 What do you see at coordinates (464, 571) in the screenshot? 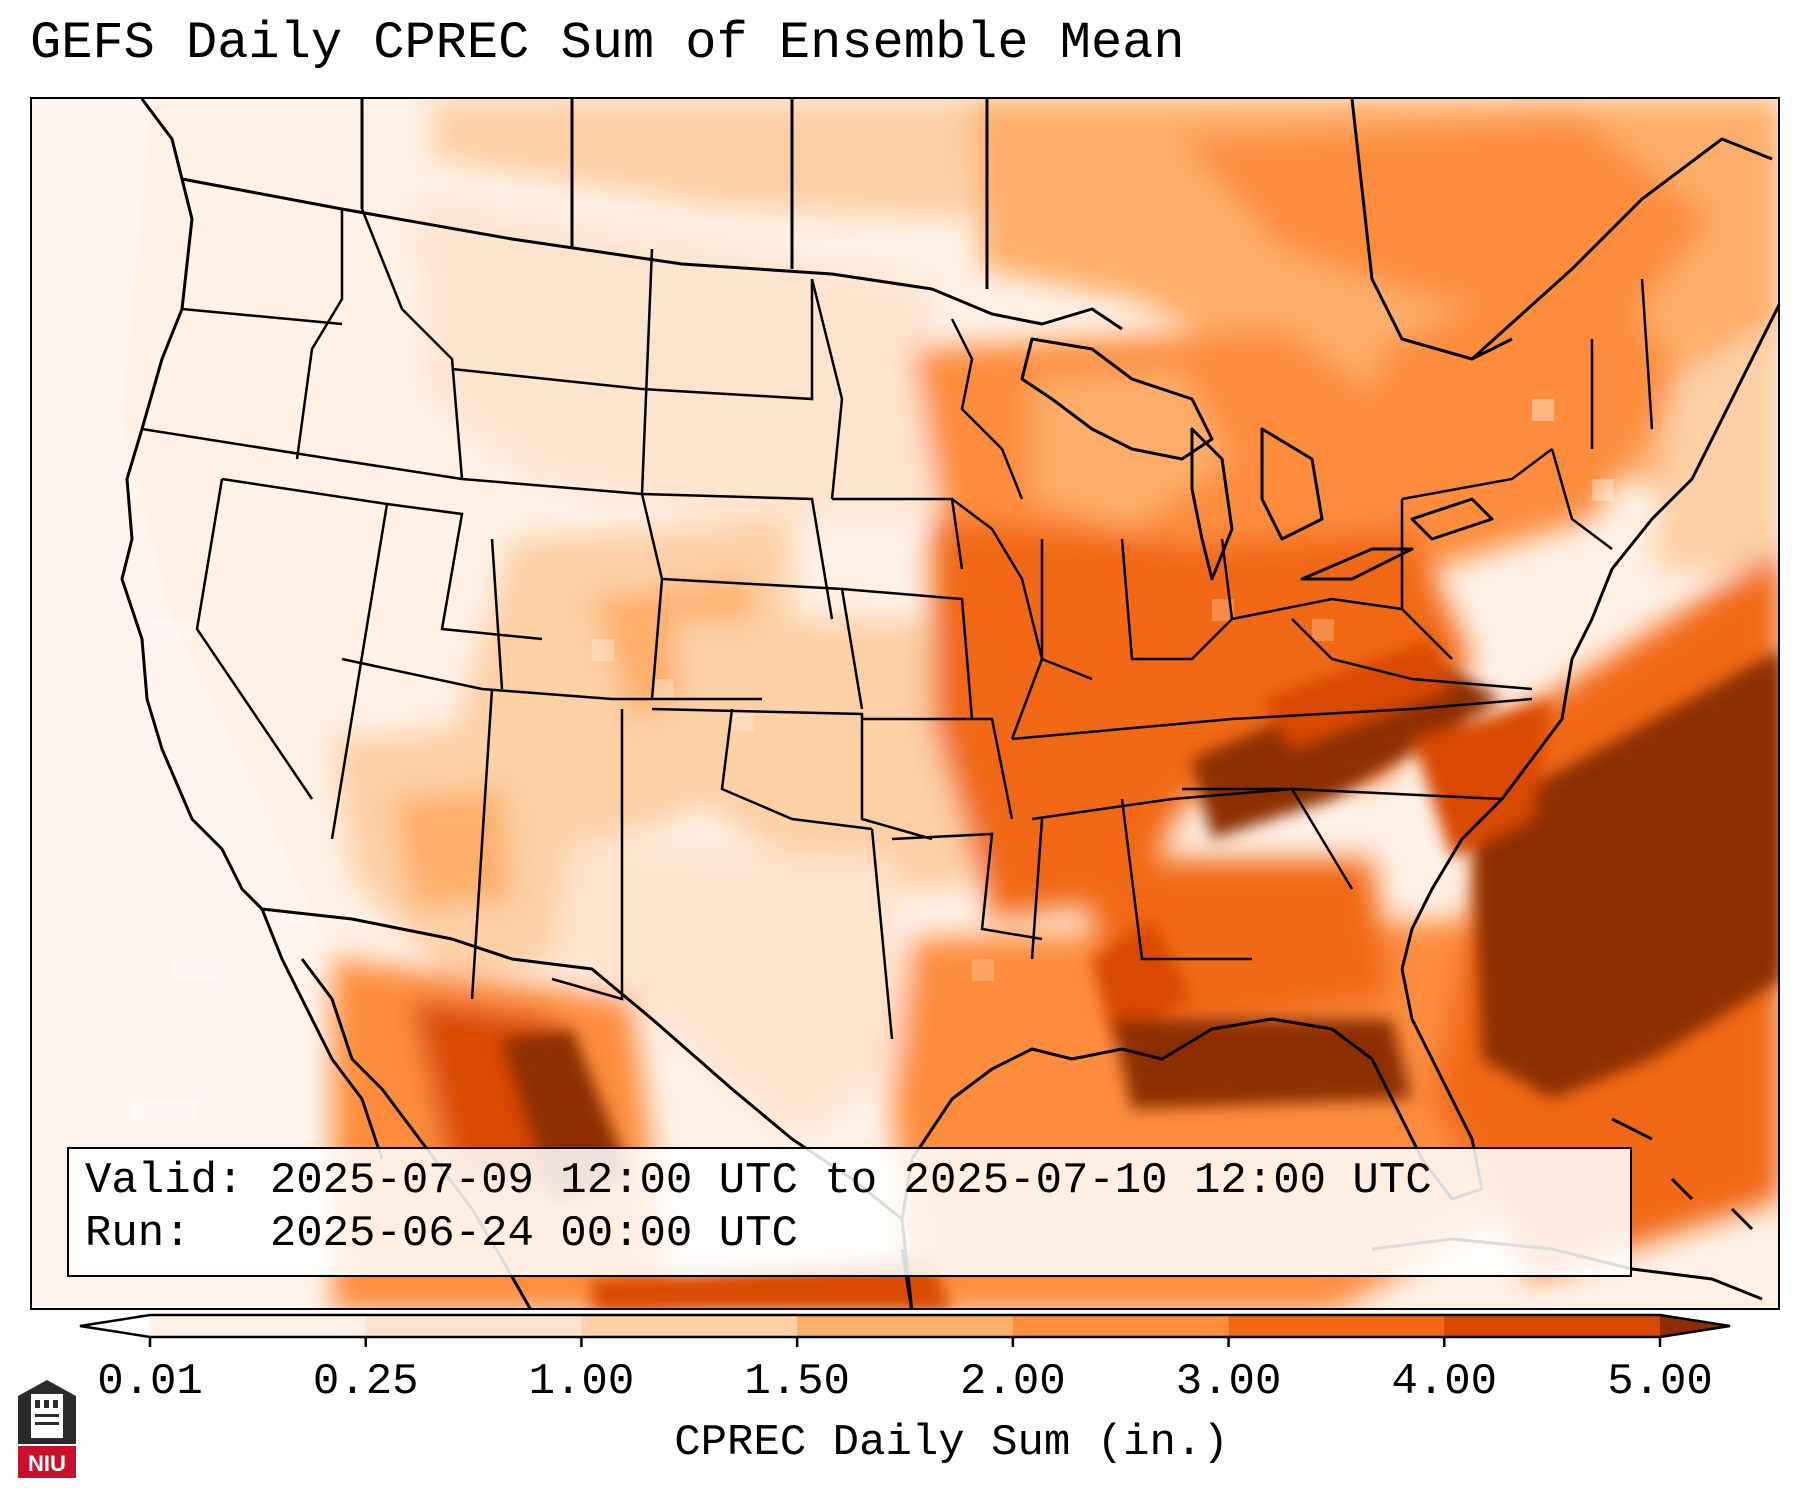
I see `ut-border` at bounding box center [464, 571].